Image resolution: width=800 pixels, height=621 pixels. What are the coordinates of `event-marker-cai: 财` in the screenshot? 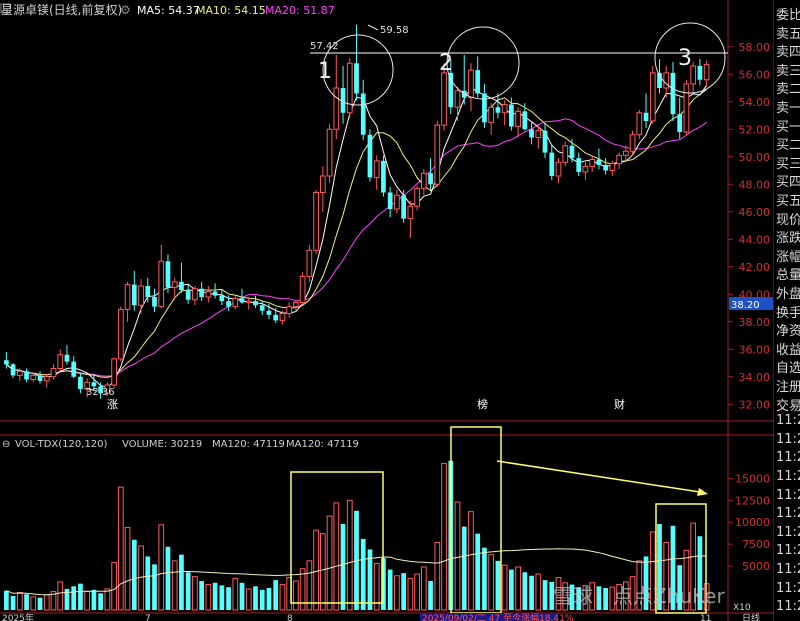 It's located at (619, 404).